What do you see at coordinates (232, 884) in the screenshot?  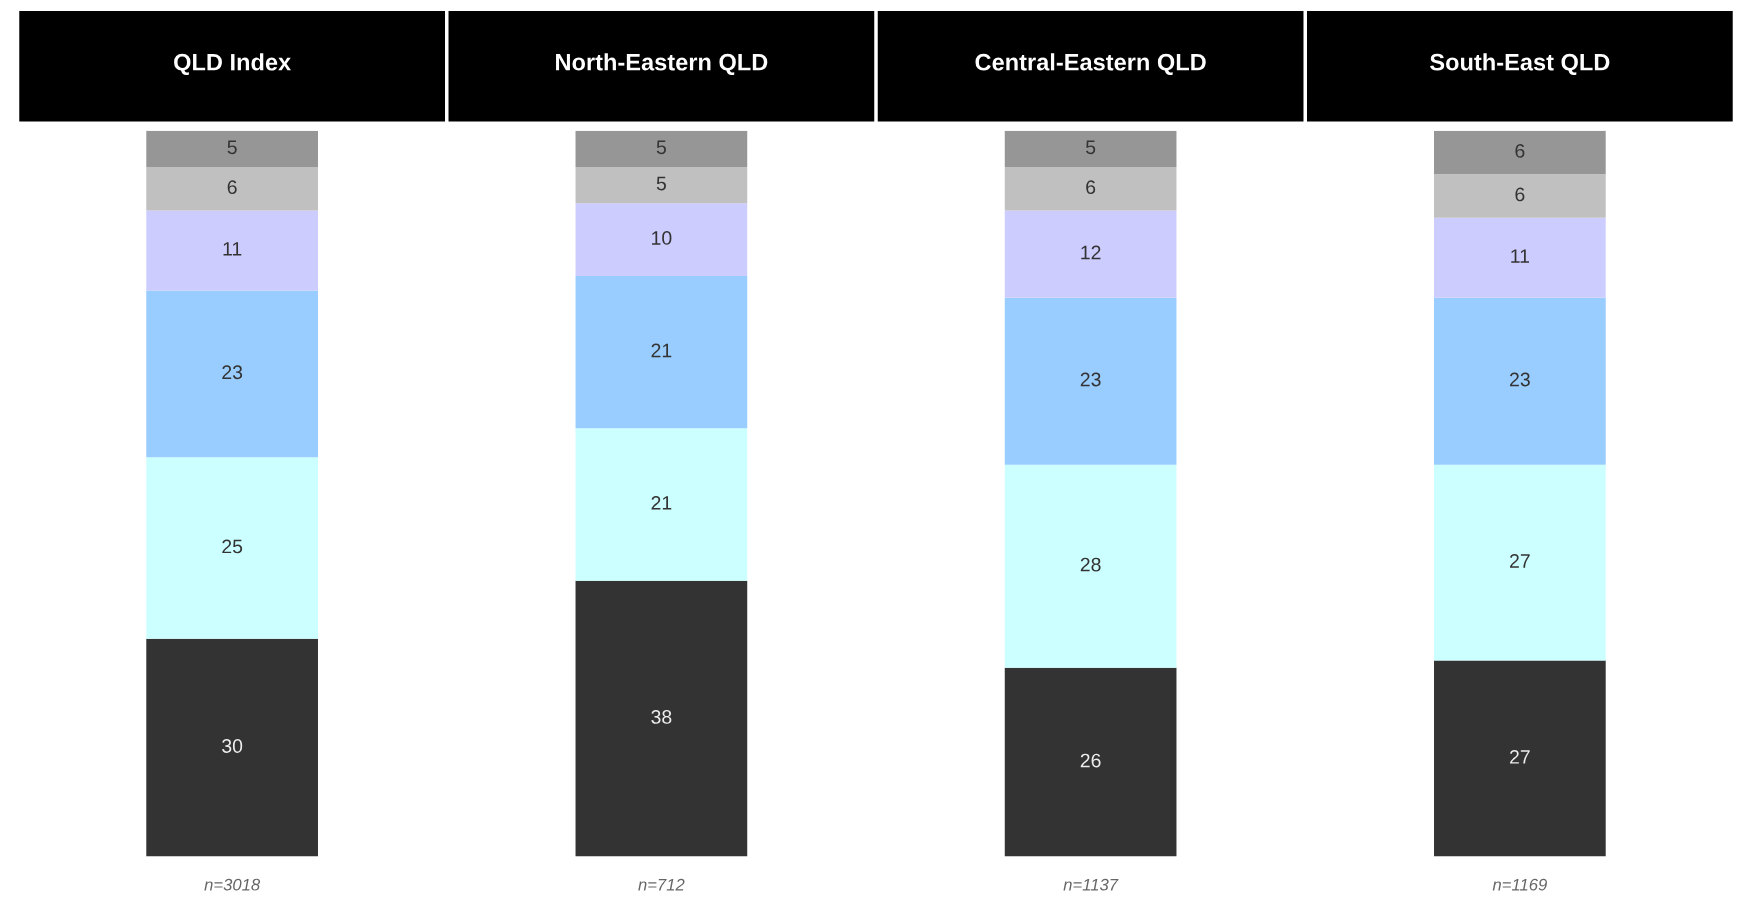 I see `text: n=3018` at bounding box center [232, 884].